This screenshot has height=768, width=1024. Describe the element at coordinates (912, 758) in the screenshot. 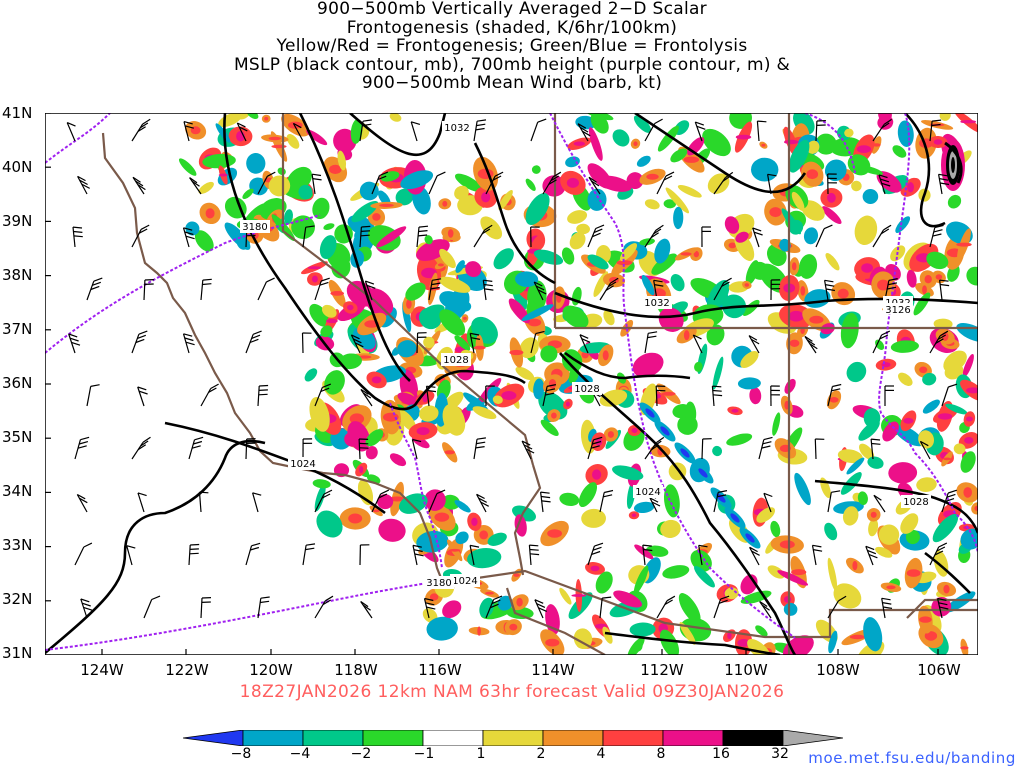

I see `source-url: moe.met.fsu.edu/banding` at that location.